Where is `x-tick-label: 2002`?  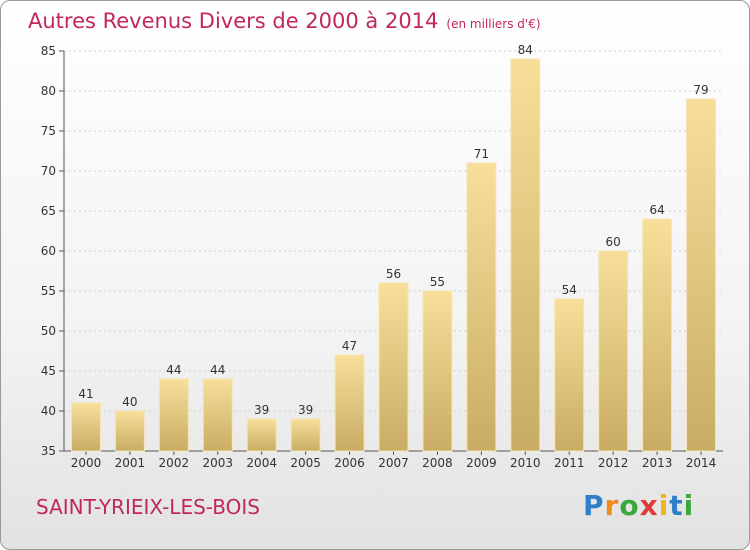 x-tick-label: 2002 is located at coordinates (174, 463).